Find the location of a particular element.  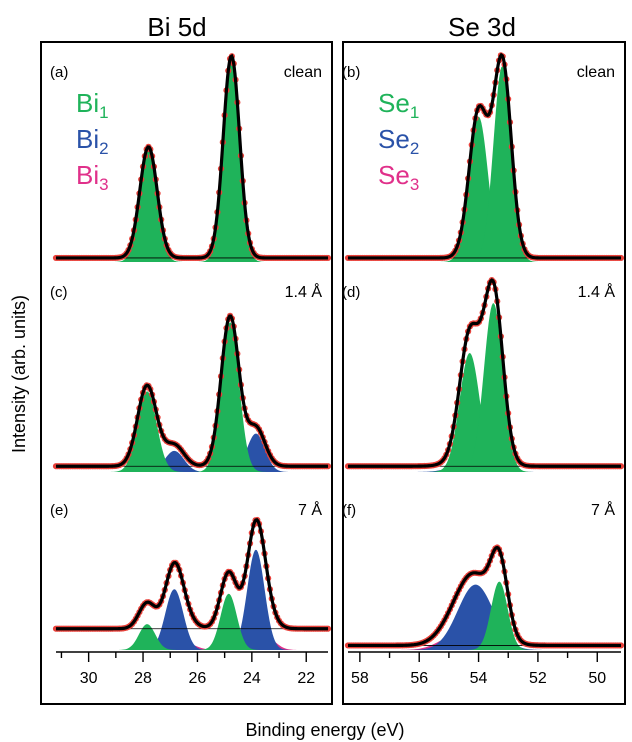

legend-entry: Bi2 is located at coordinates (92, 141).